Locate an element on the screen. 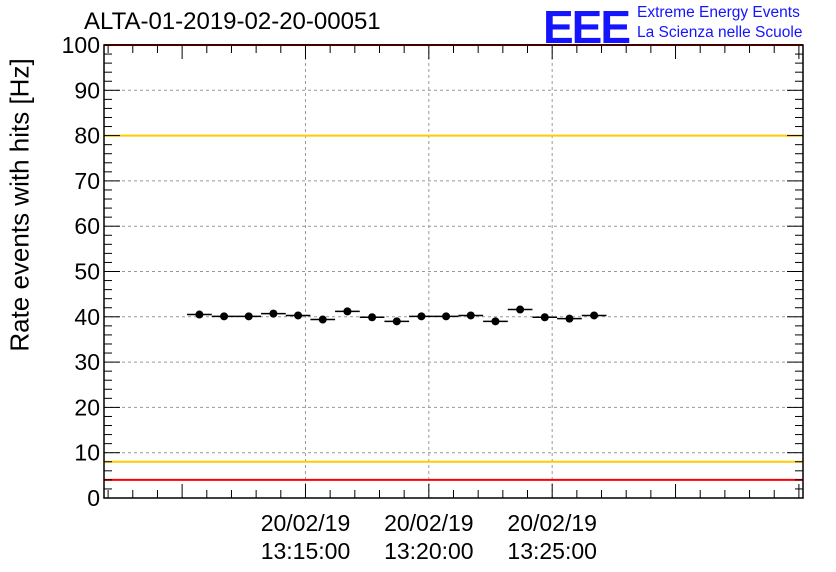  chart-title: ALTA-01-2019-02-20-00051 is located at coordinates (232, 21).